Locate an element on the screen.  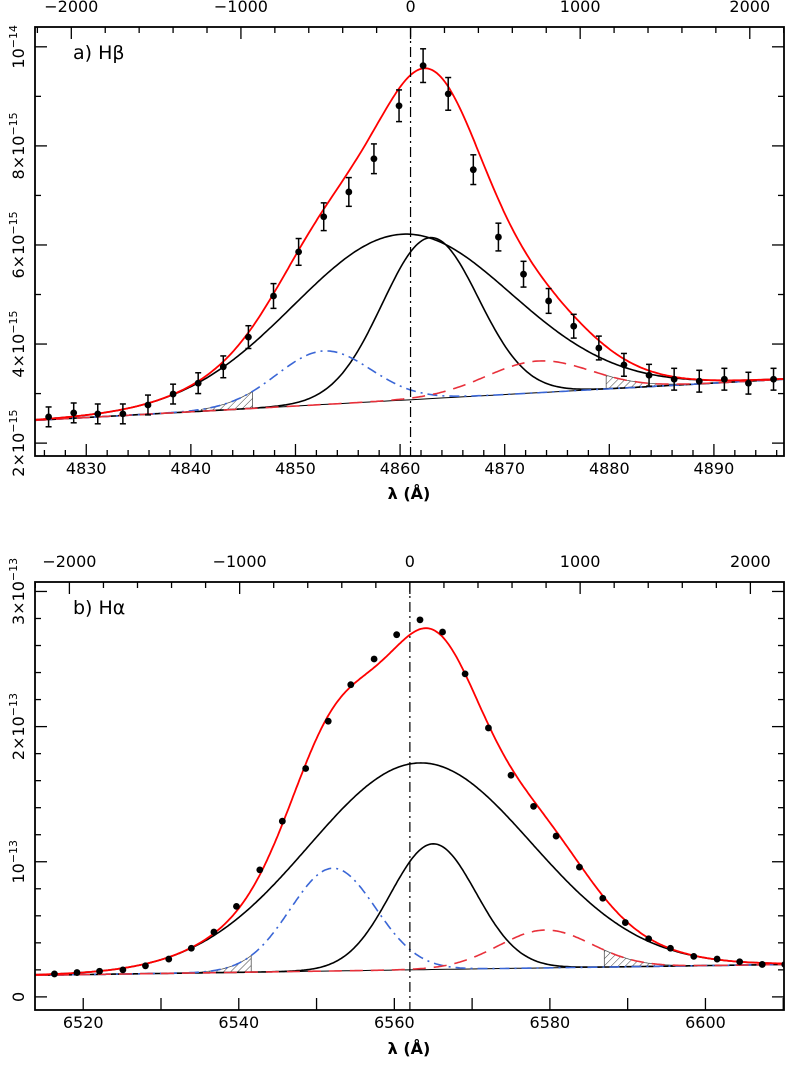
y-tick-label: 4×10−15 is located at coordinates (17, 343).